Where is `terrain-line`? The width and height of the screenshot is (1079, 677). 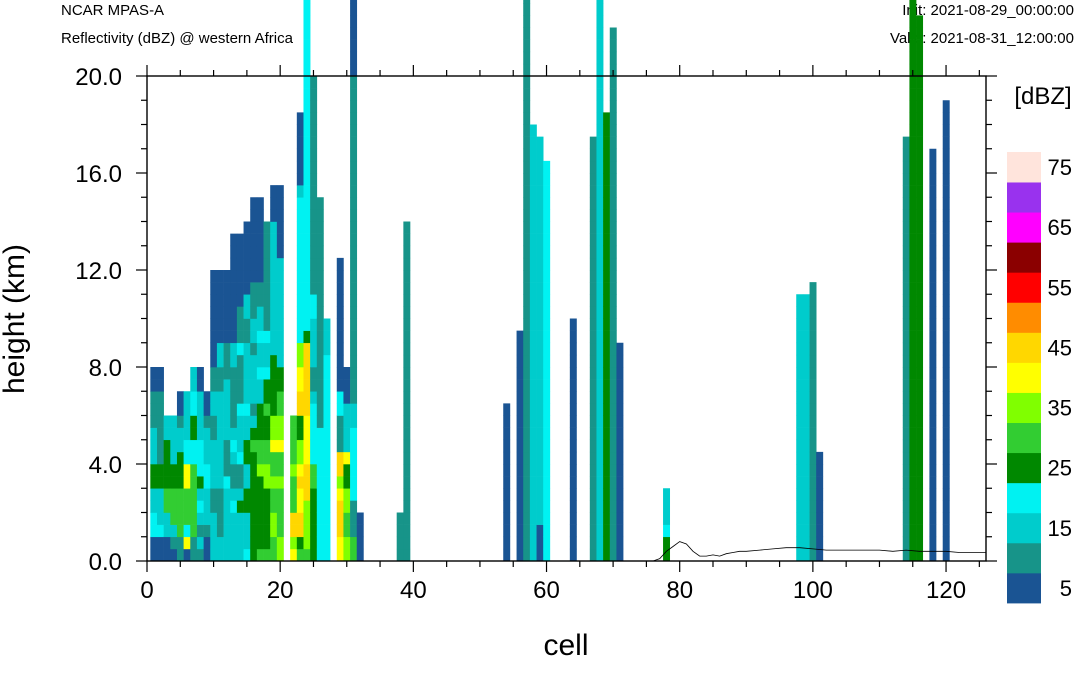
terrain-line is located at coordinates (566, 551).